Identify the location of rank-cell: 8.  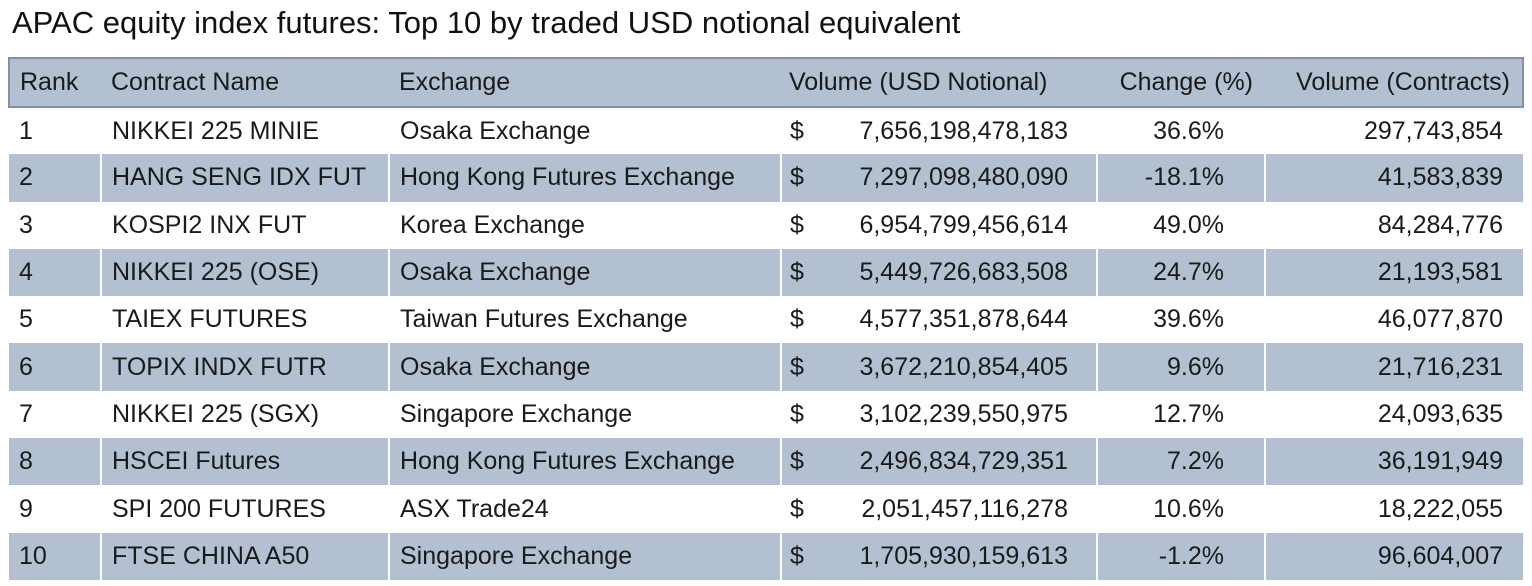
(55, 462).